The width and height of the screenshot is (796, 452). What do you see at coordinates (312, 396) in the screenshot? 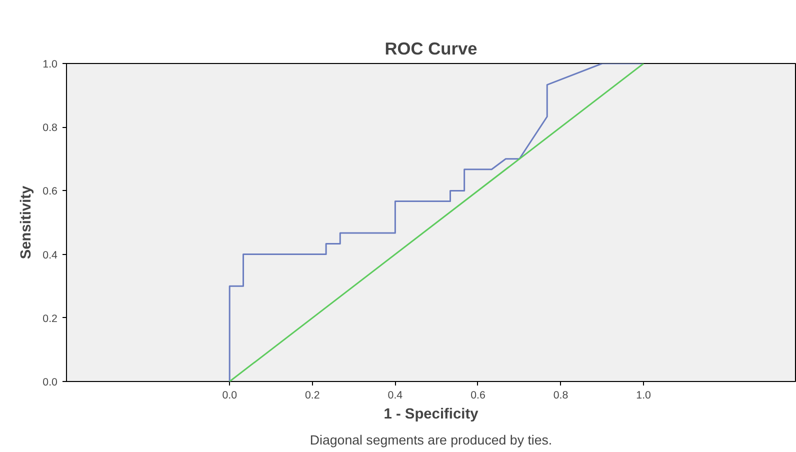
I see `x-tick-label: 0.2` at bounding box center [312, 396].